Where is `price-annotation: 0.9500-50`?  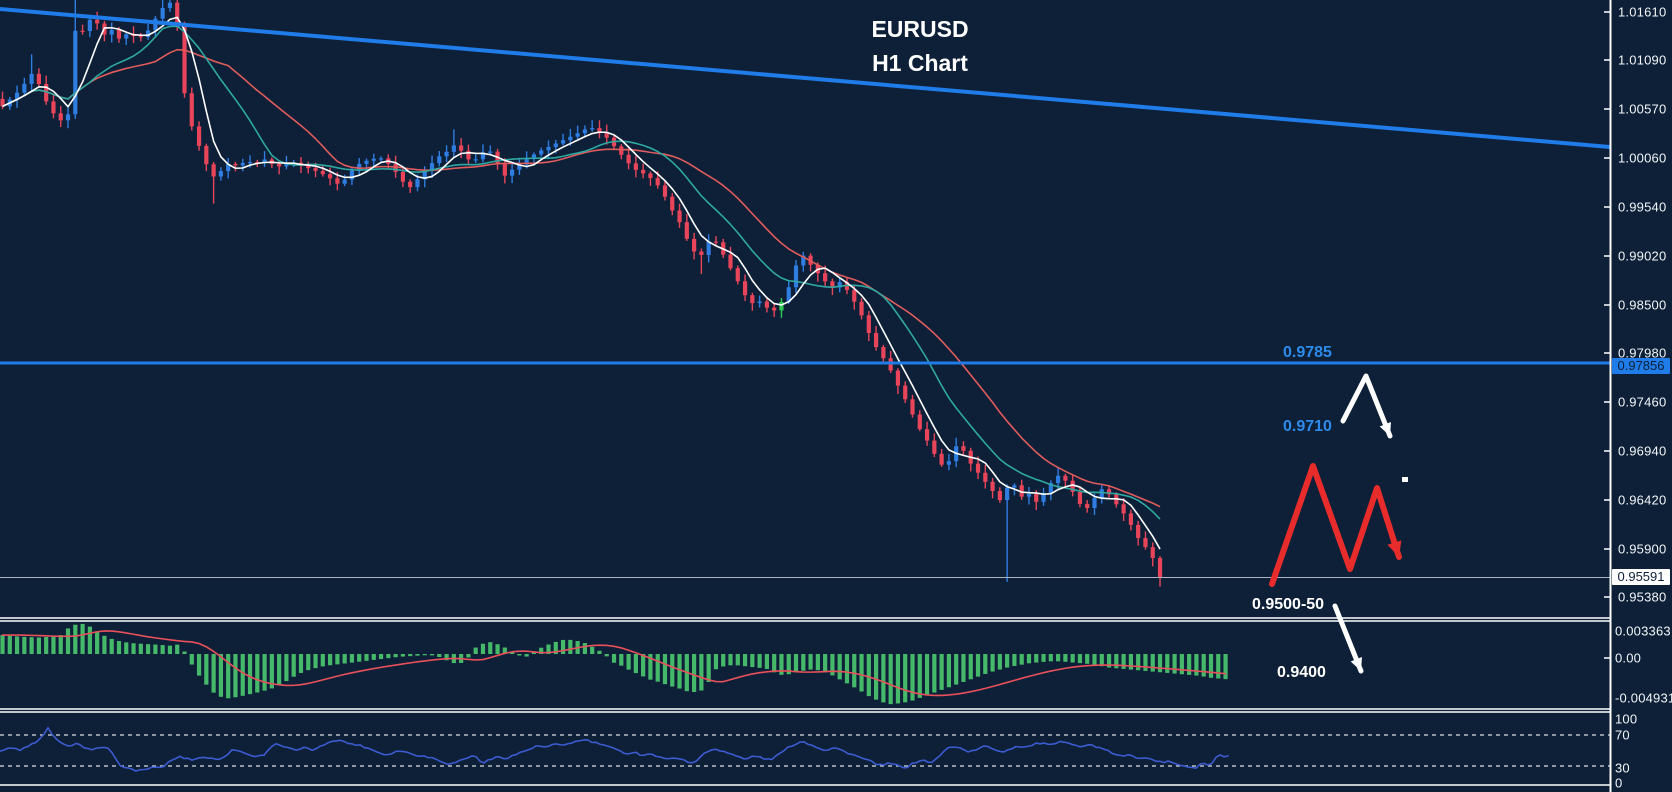 price-annotation: 0.9500-50 is located at coordinates (1288, 604).